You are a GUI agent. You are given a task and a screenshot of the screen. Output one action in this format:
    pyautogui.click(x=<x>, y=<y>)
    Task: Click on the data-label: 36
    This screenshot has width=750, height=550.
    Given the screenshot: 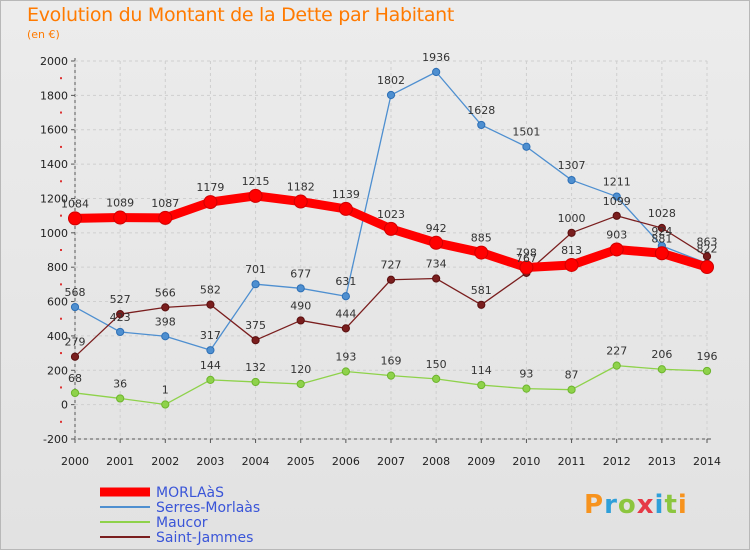 What is the action you would take?
    pyautogui.click(x=120, y=383)
    